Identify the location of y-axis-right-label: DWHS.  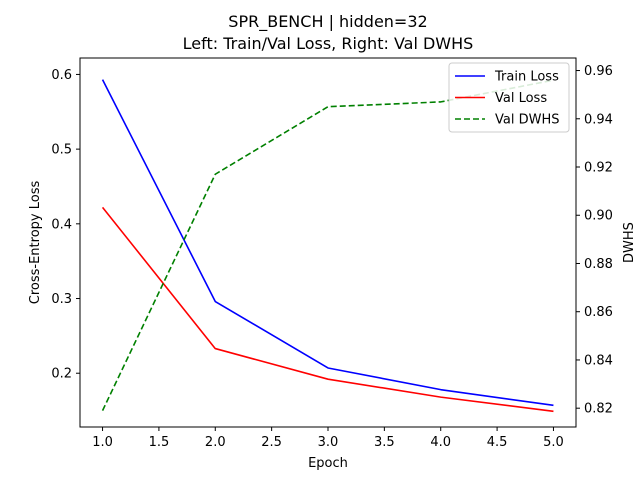
(629, 242).